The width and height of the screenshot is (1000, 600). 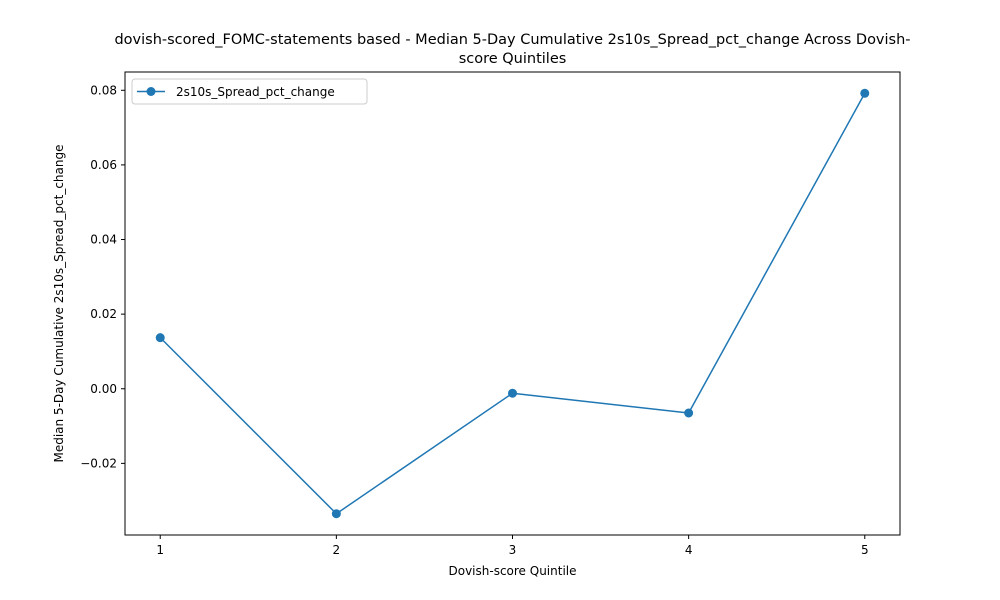 What do you see at coordinates (103, 165) in the screenshot?
I see `y-tick-label: 0.06` at bounding box center [103, 165].